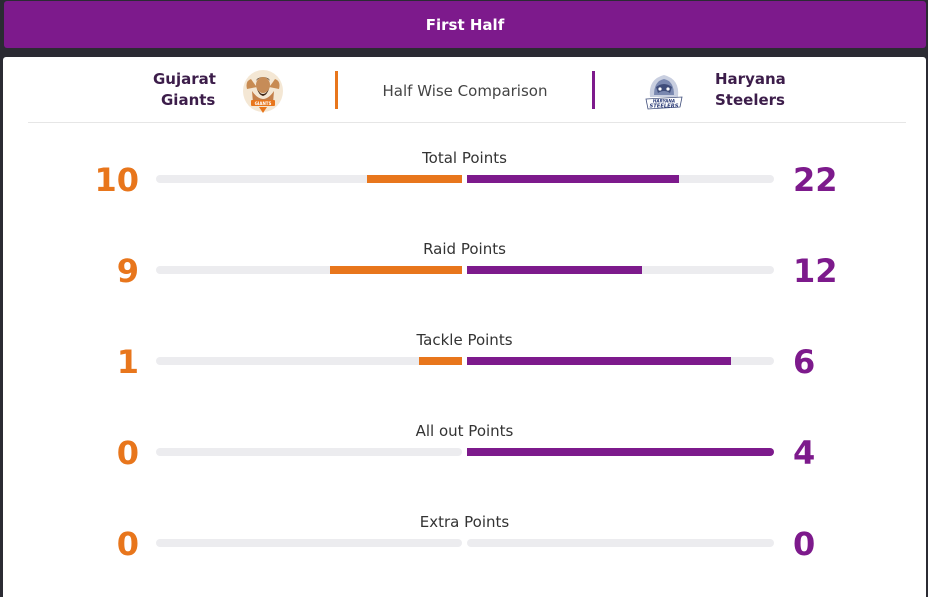 The height and width of the screenshot is (597, 928). Describe the element at coordinates (464, 179) in the screenshot. I see `stat-row: Total Points 10 22` at that location.